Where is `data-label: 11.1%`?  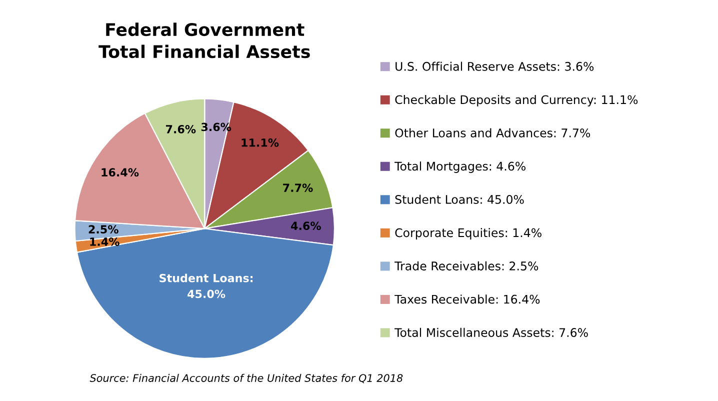 data-label: 11.1% is located at coordinates (260, 142).